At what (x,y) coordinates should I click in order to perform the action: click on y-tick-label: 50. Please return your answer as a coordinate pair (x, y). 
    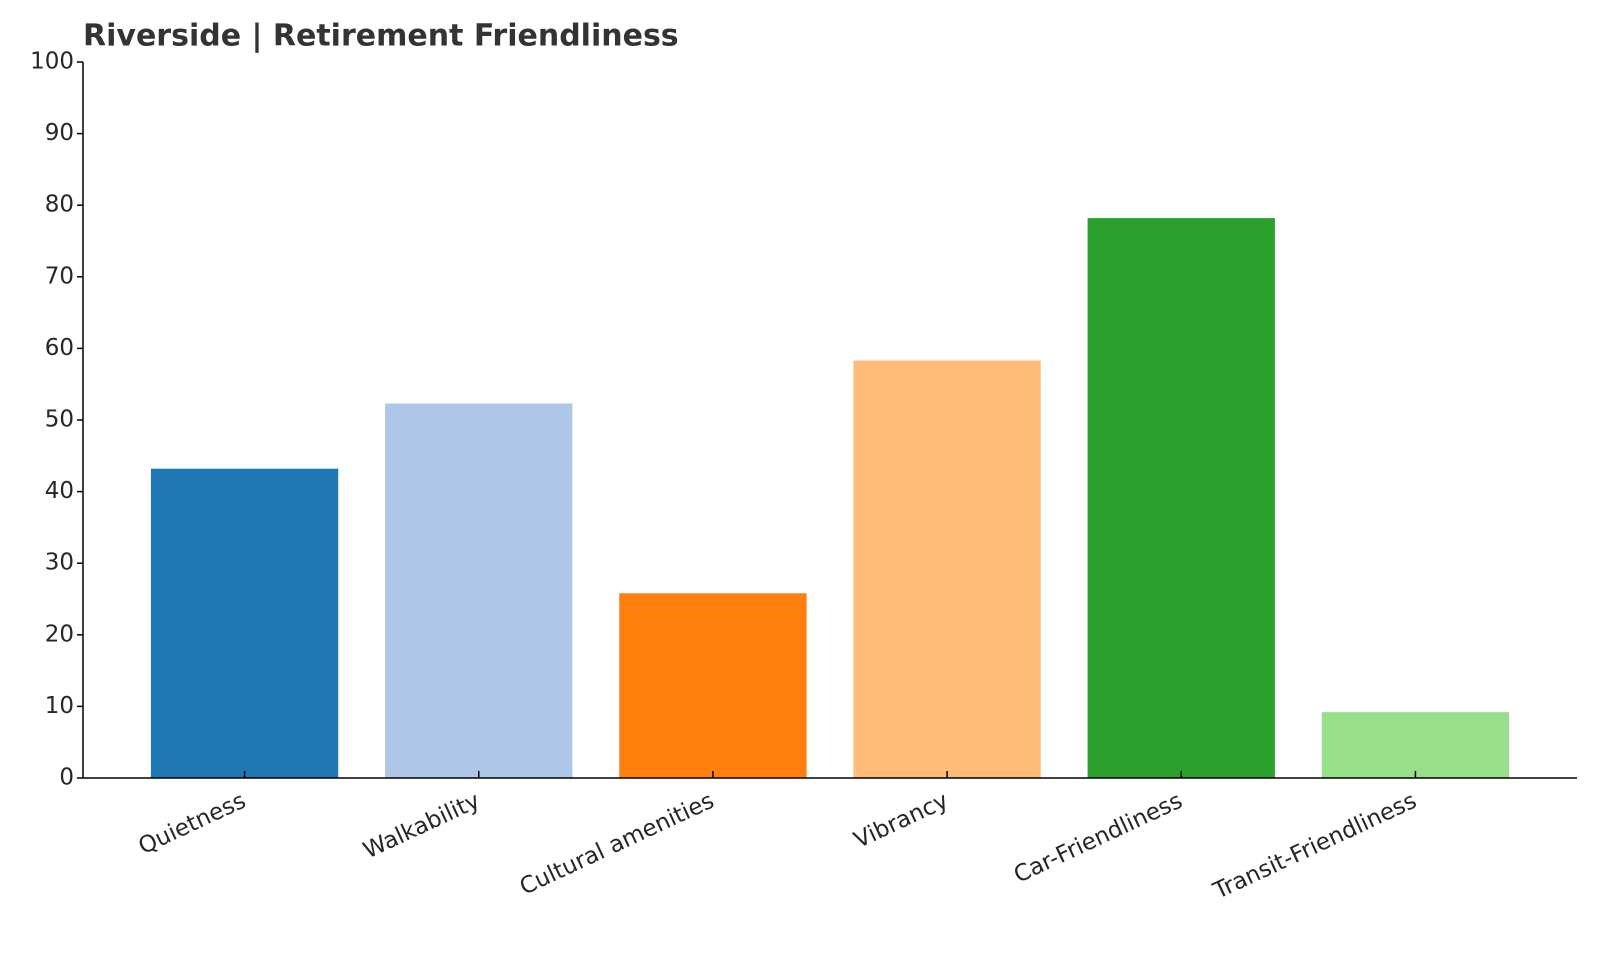
    Looking at the image, I should click on (59, 420).